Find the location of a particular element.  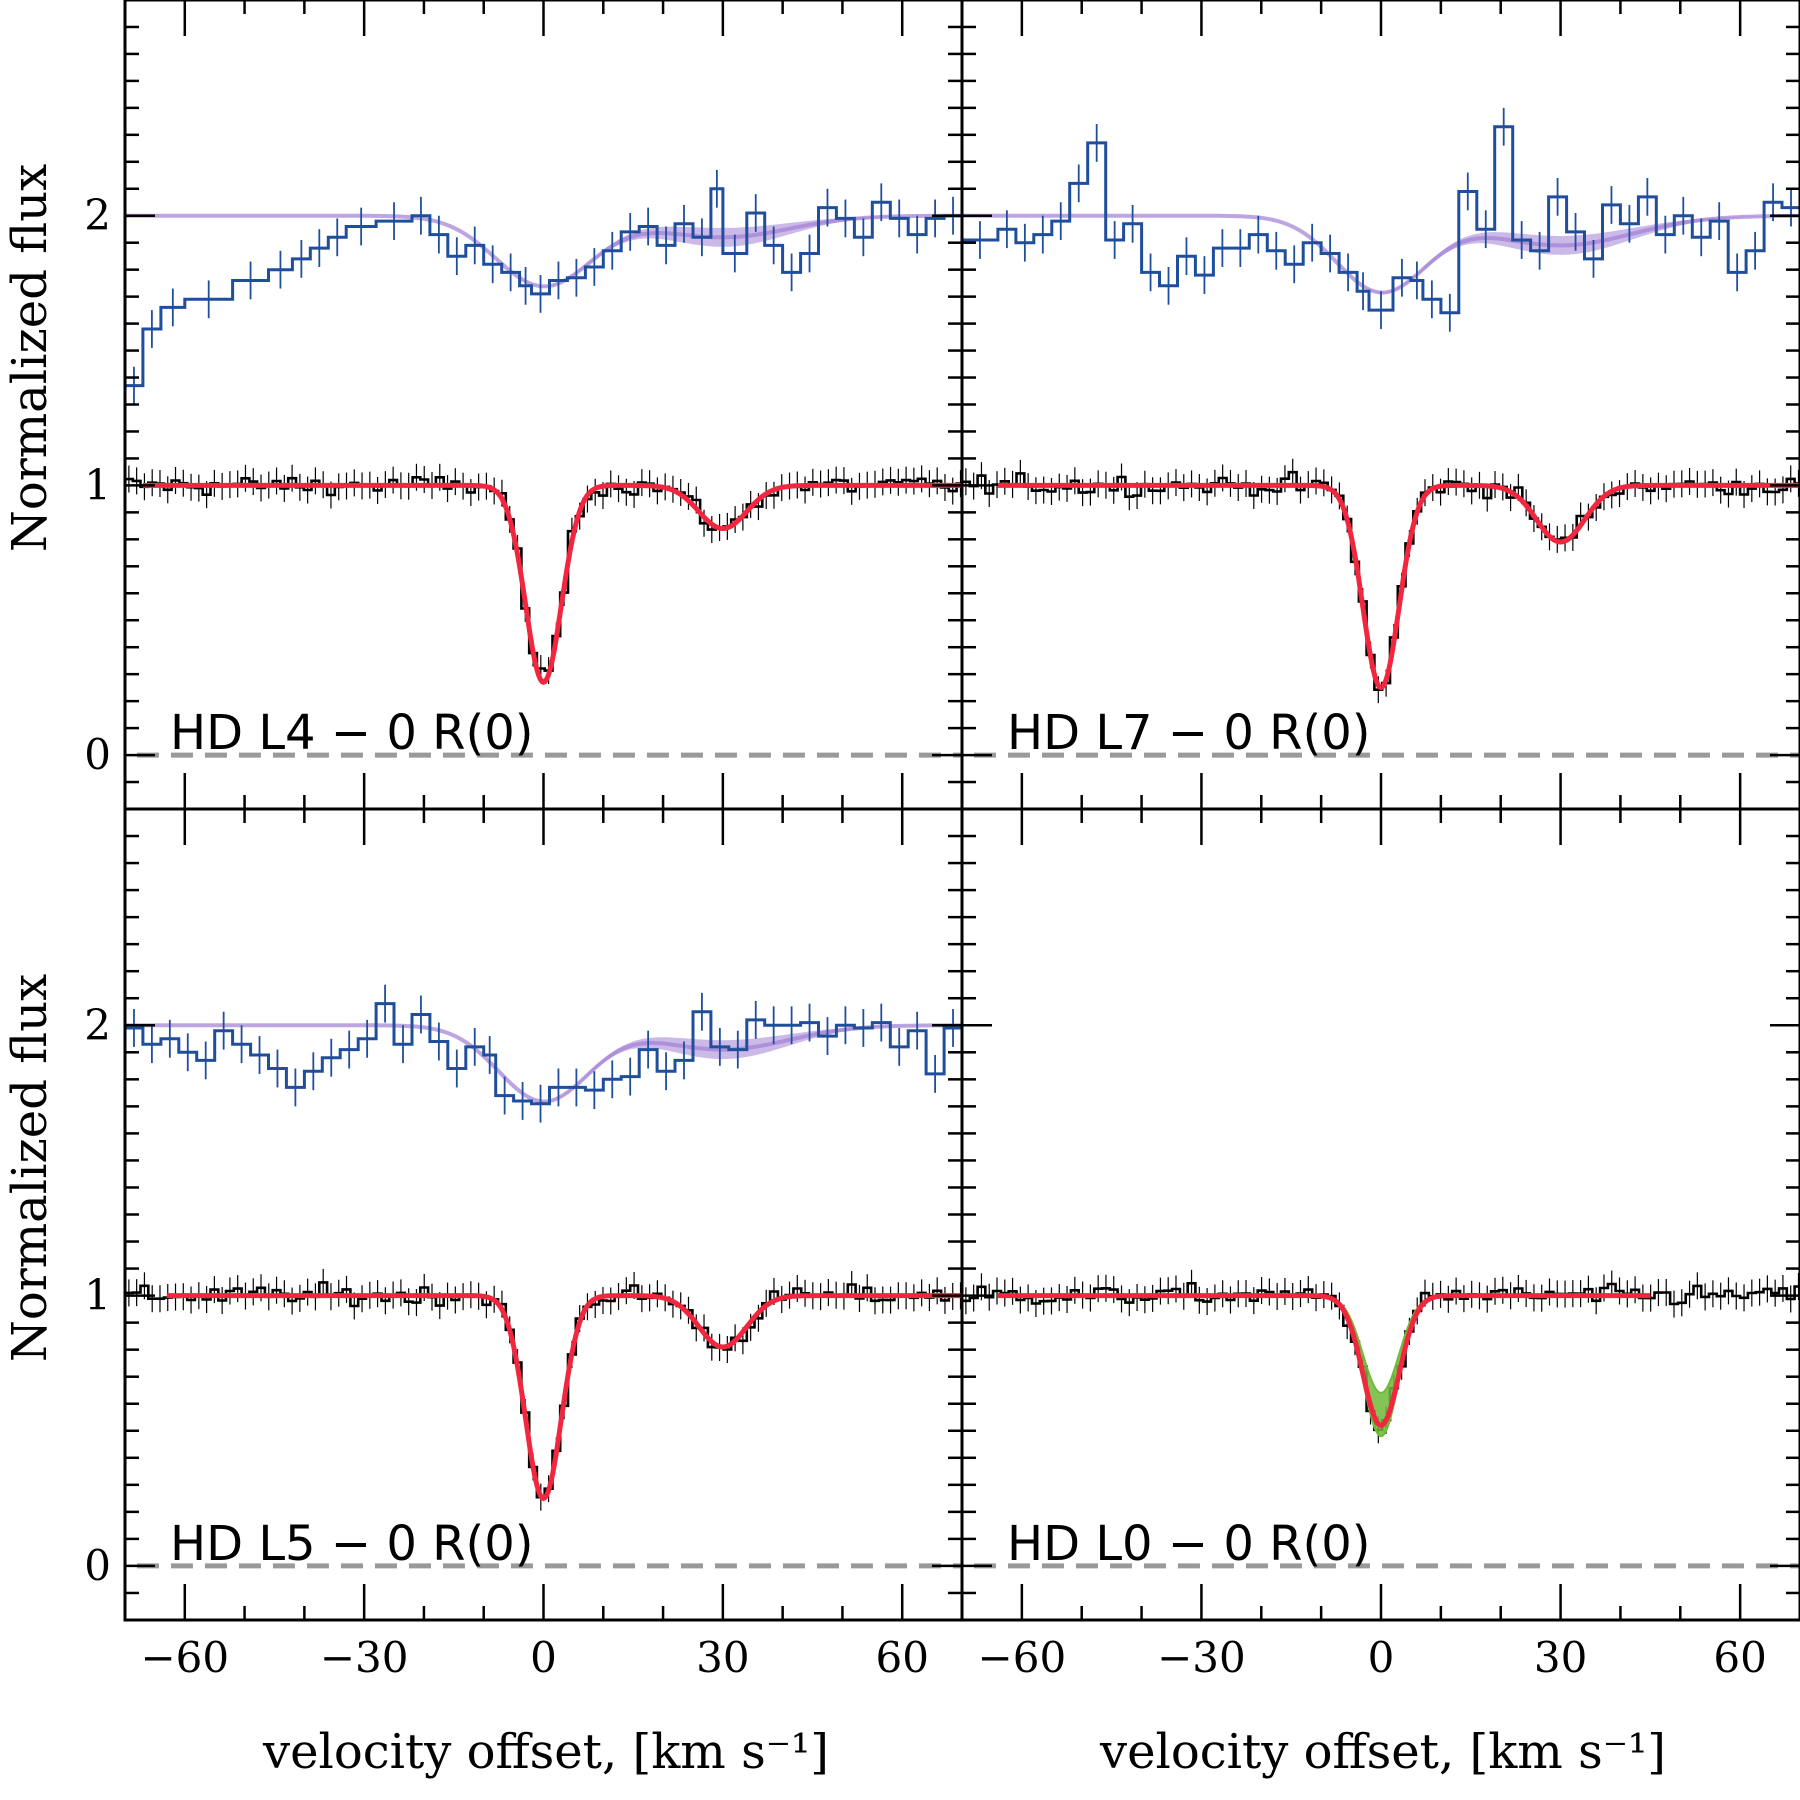

panel-4: HD L0 − 0 R(0) is located at coordinates (1381, 1420).